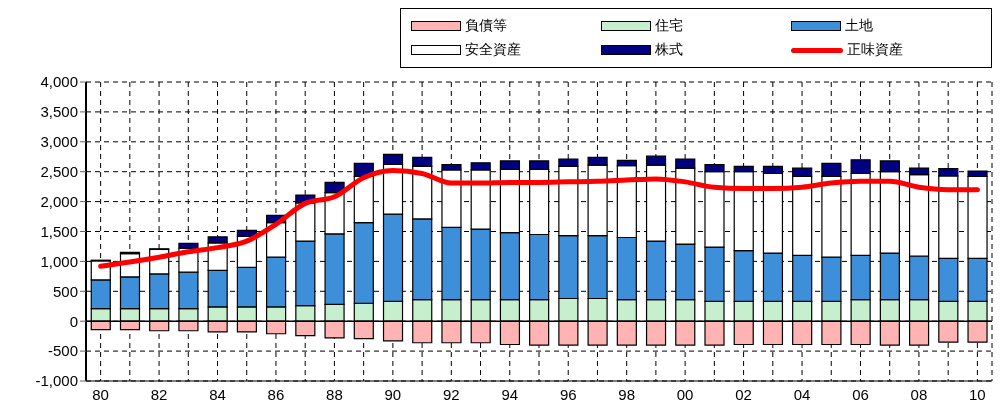 The height and width of the screenshot is (417, 1005). I want to click on legend-label: 土地, so click(859, 26).